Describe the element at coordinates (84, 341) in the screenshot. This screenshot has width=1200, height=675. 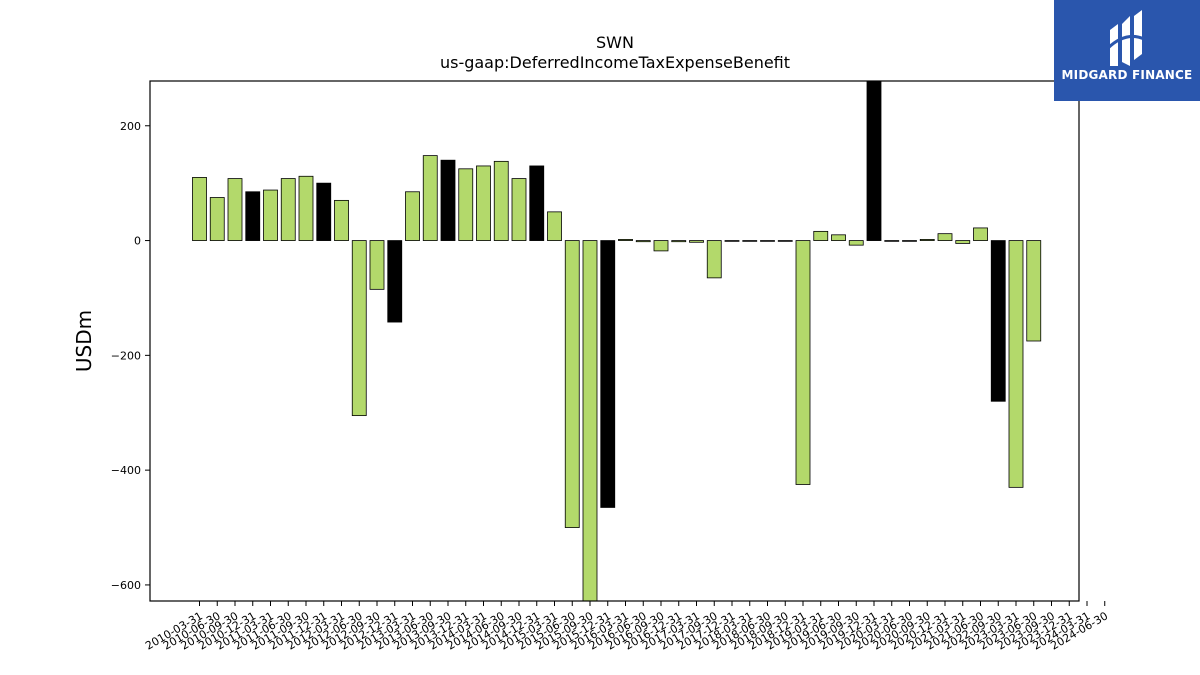
I see `y-axis-label: USDm` at that location.